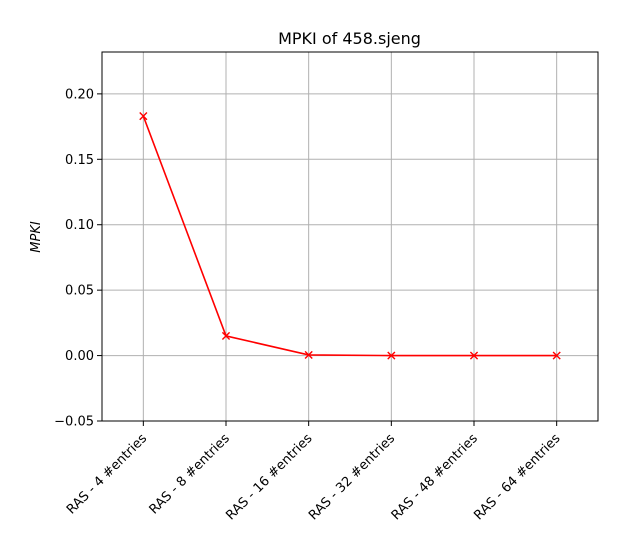  What do you see at coordinates (435, 477) in the screenshot?
I see `x-tick-label: RAS - 48 #entries` at bounding box center [435, 477].